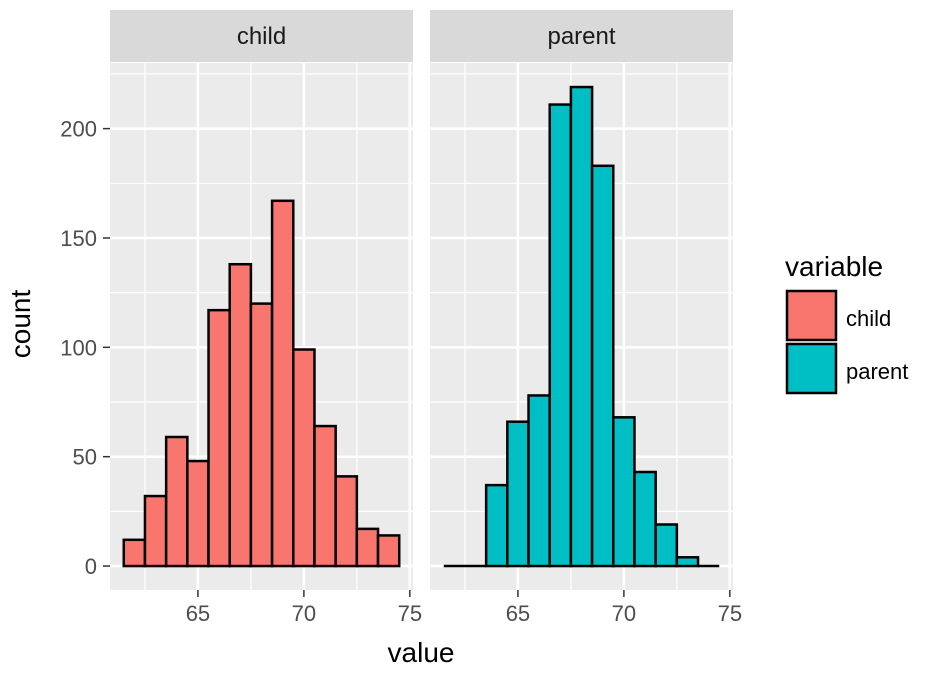 Image resolution: width=946 pixels, height=678 pixels. I want to click on y-tick-label: 0, so click(91, 566).